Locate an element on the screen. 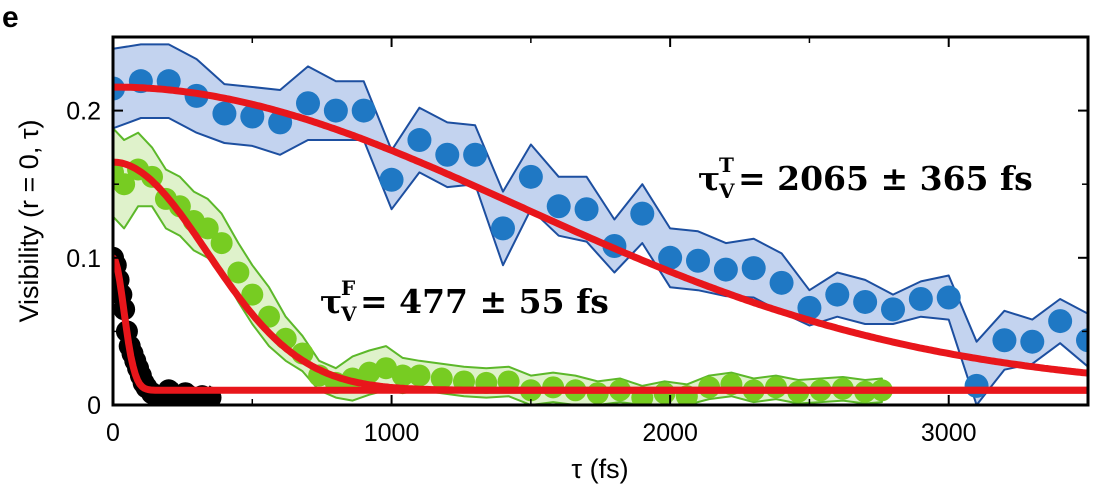  annotation-total-value: = 2065 ± 365 fs is located at coordinates (885, 178).